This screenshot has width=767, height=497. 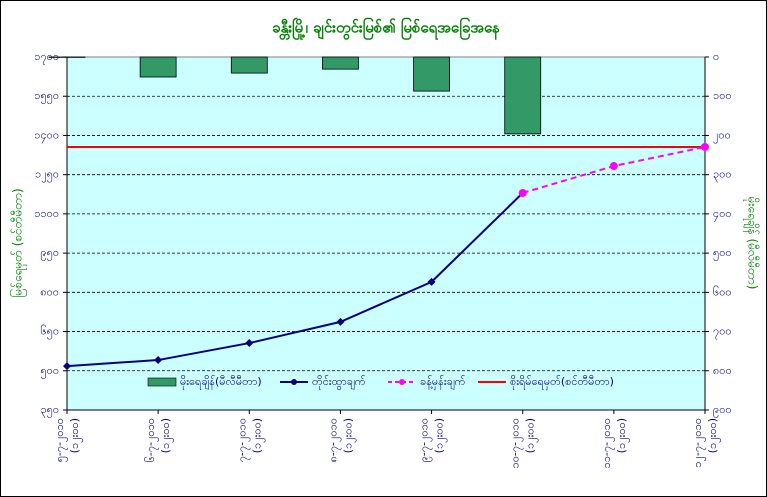 I want to click on x-tick-label: ၈-၇-၂၀၁၀ (၁၂း၀၀), so click(x=341, y=440).